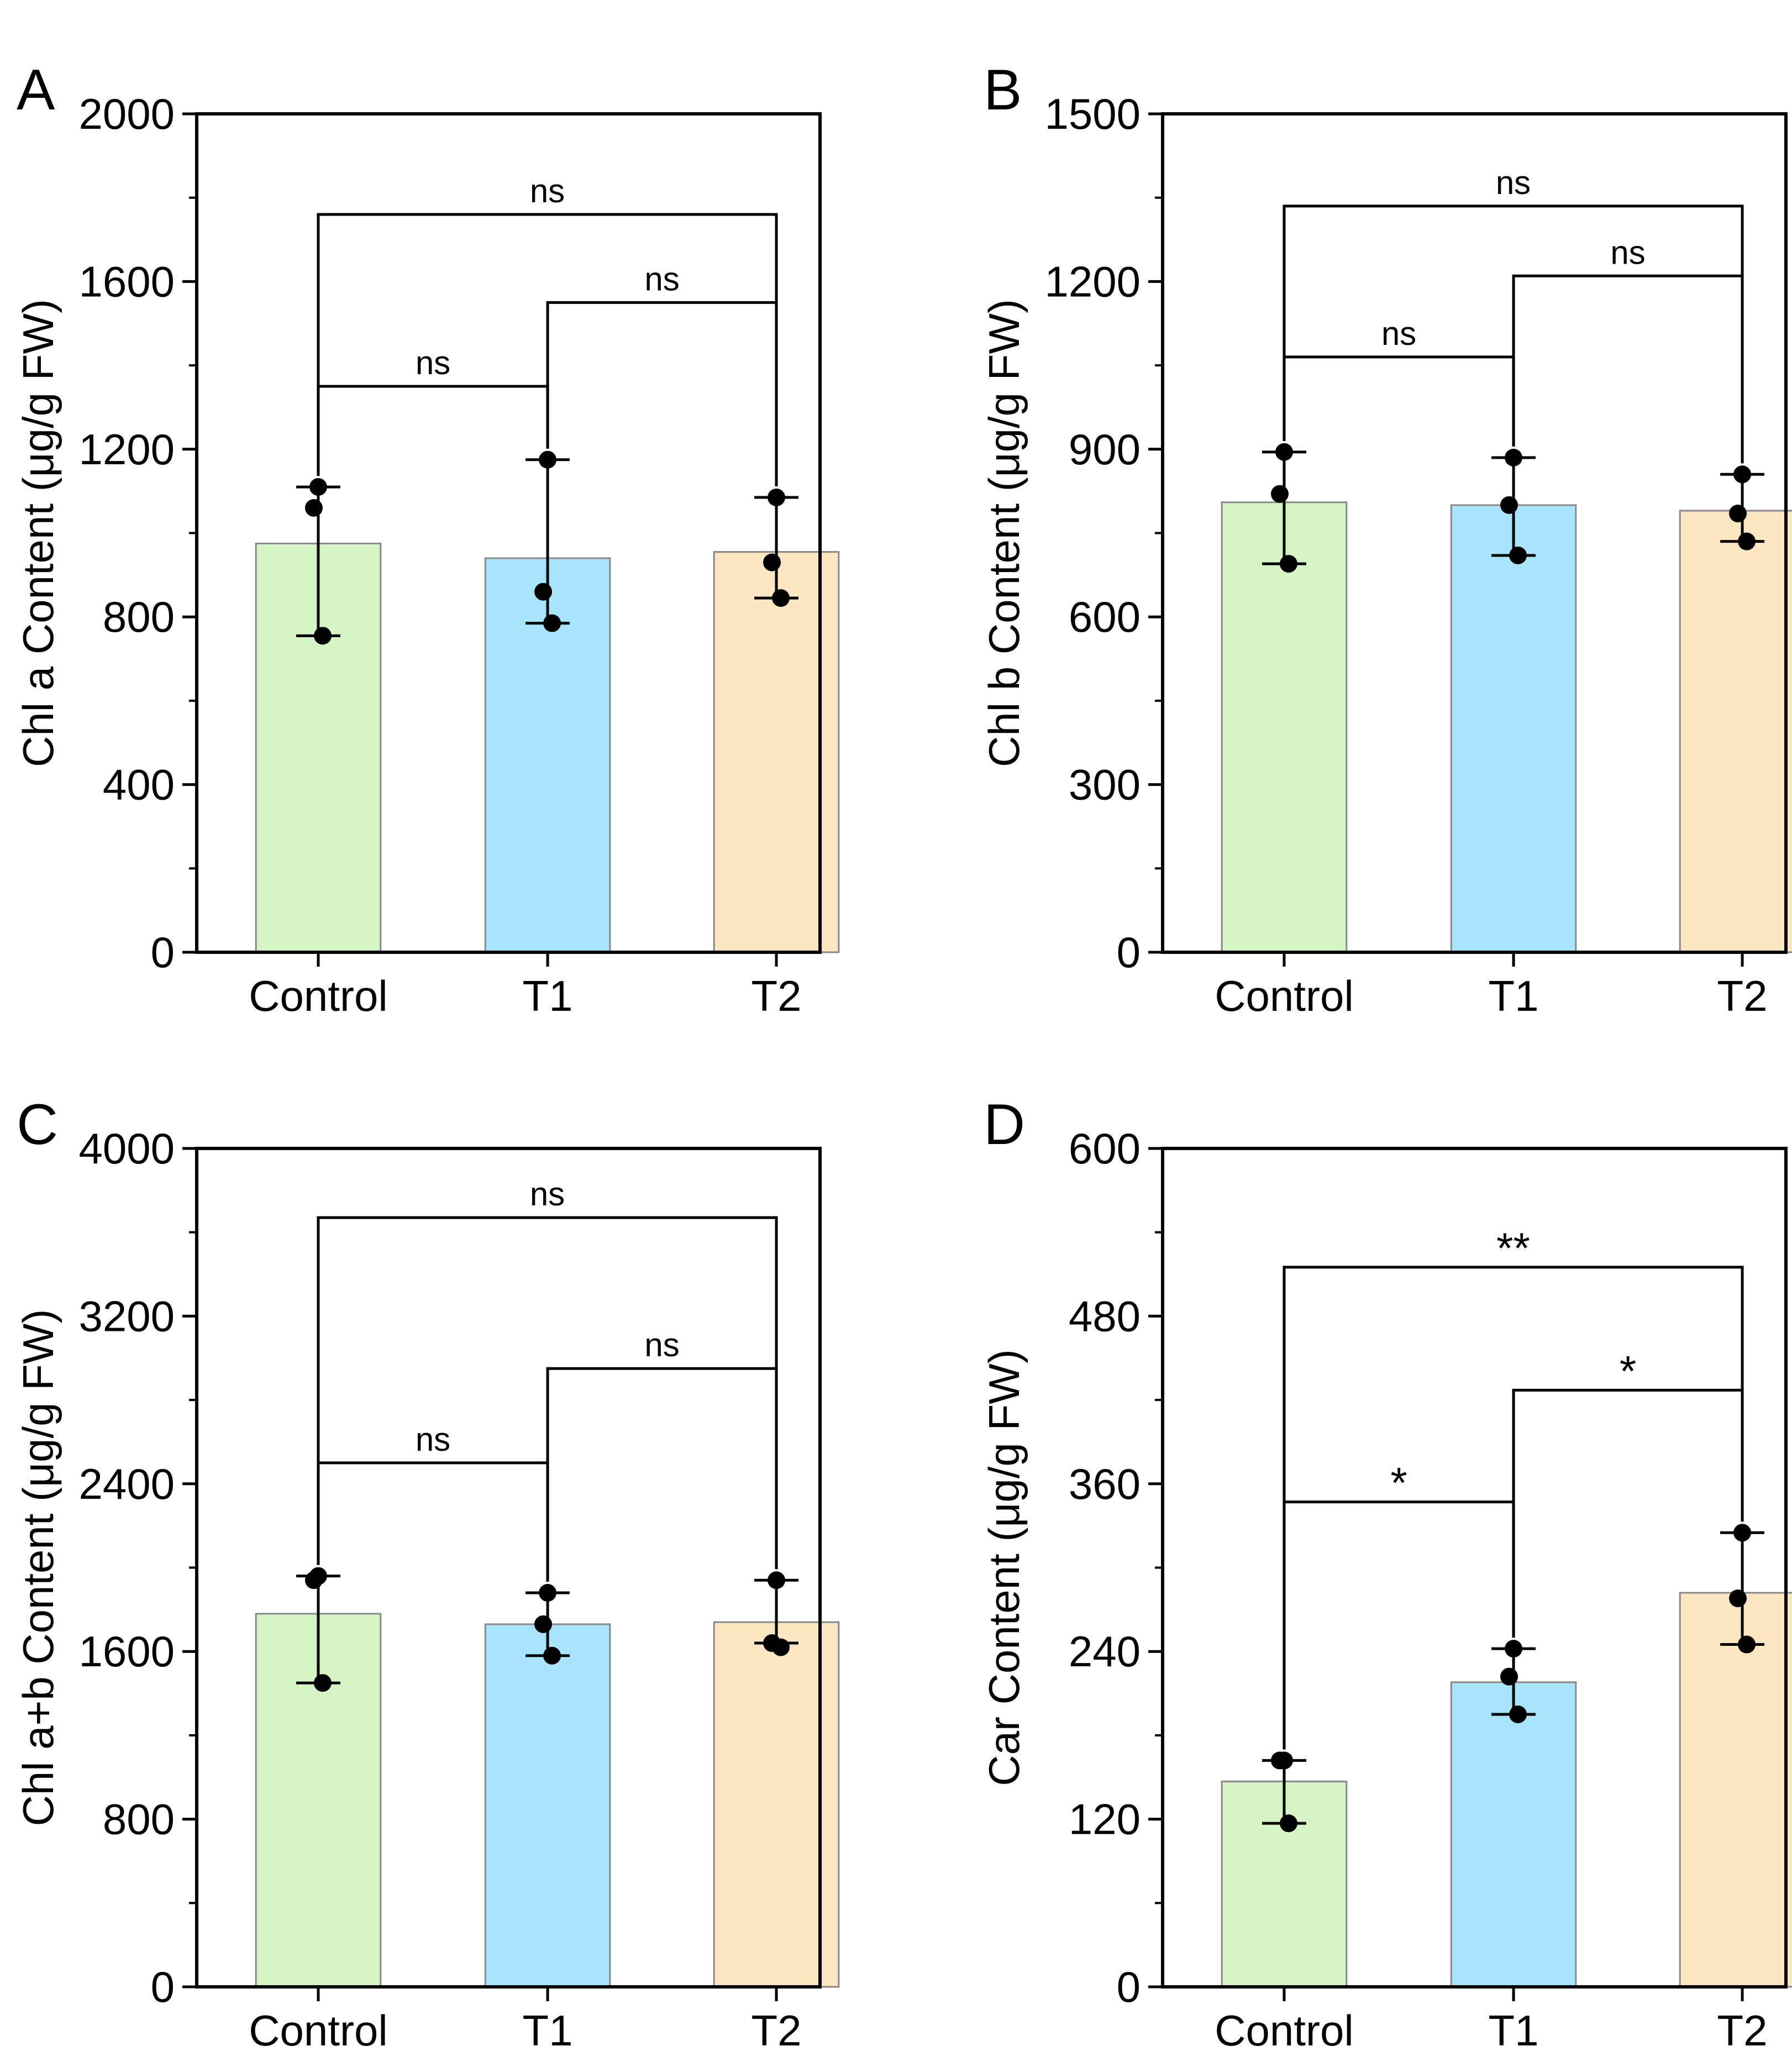 The width and height of the screenshot is (1792, 2062). What do you see at coordinates (1004, 533) in the screenshot?
I see `y-axis-label: Chl b Content (μg/g FW)` at bounding box center [1004, 533].